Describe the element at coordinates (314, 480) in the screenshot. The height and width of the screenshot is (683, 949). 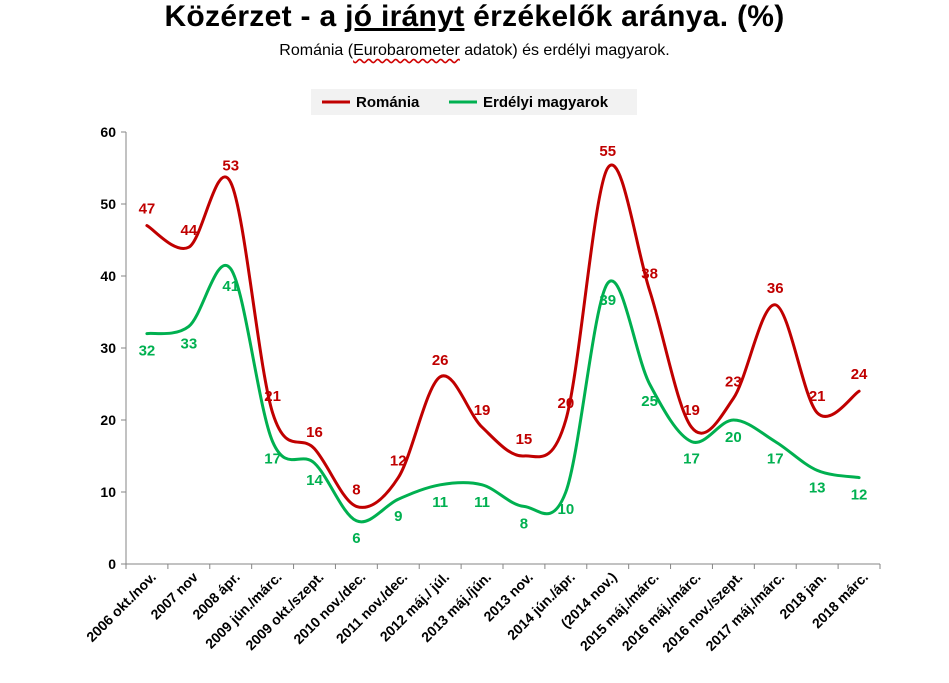
I see `data-label-erdelyi-magyarok: 14` at that location.